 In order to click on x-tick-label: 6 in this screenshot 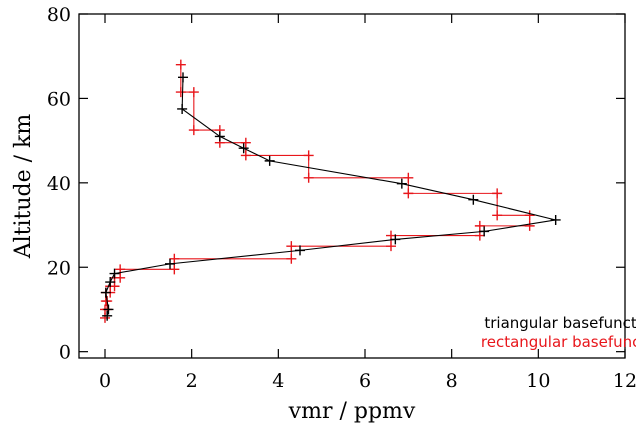, I will do `click(365, 381)`.